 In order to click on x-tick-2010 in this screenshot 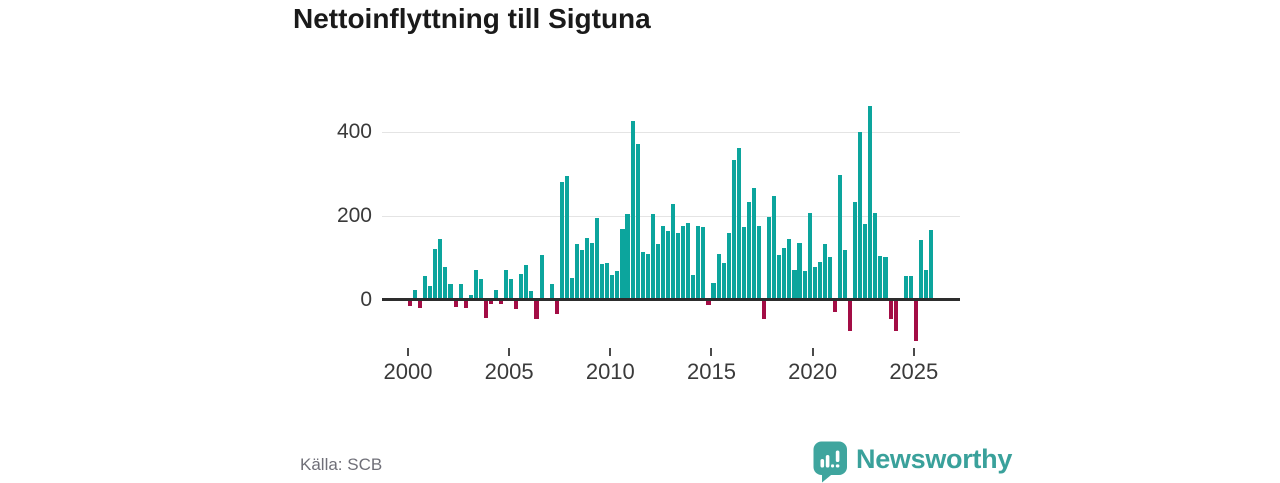, I will do `click(610, 352)`.